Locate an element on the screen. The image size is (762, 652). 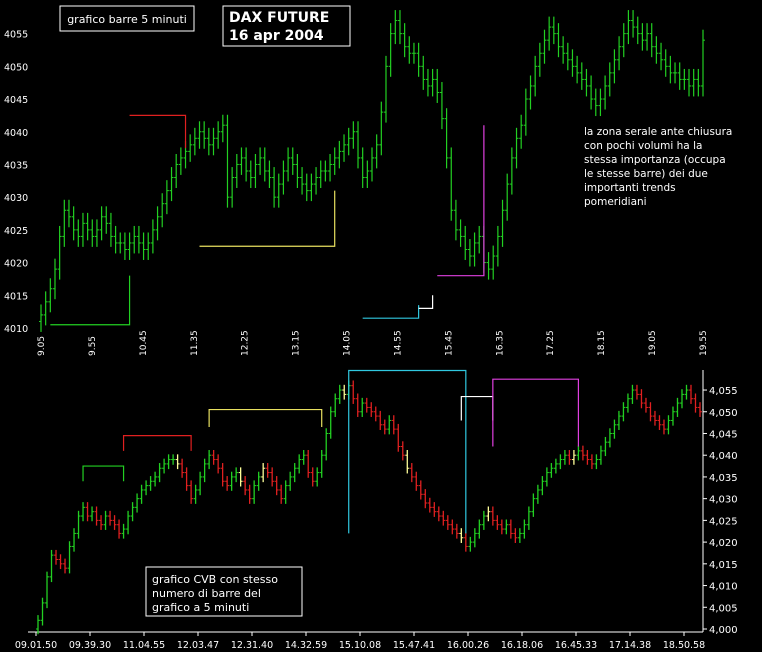
top-label-box is located at coordinates (127, 18).